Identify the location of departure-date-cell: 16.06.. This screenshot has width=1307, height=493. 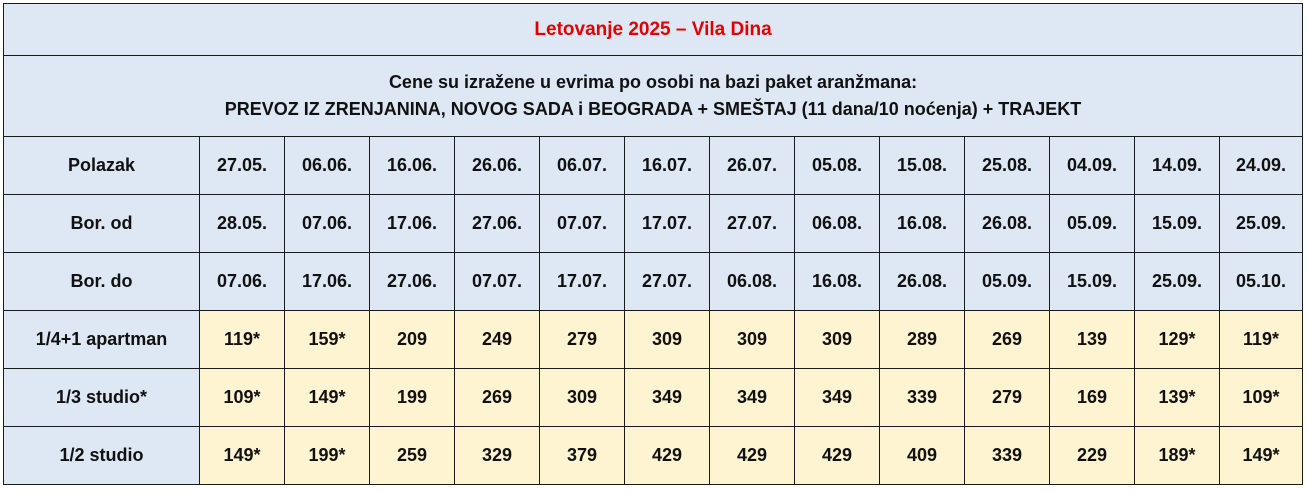
(412, 165).